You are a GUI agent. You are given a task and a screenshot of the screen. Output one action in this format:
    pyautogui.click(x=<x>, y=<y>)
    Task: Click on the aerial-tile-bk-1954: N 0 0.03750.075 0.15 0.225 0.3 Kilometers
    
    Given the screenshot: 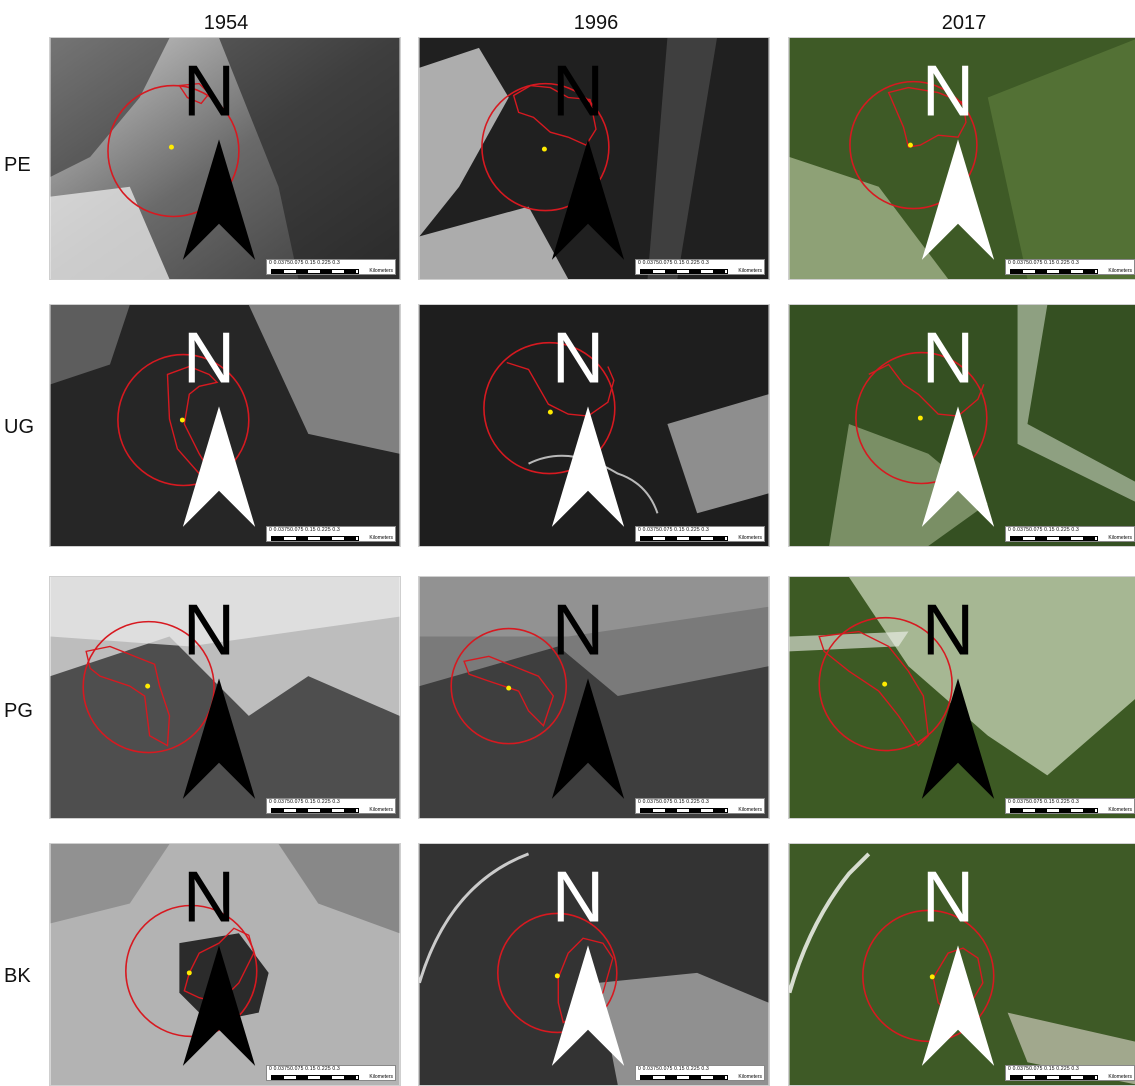 What is the action you would take?
    pyautogui.click(x=225, y=964)
    